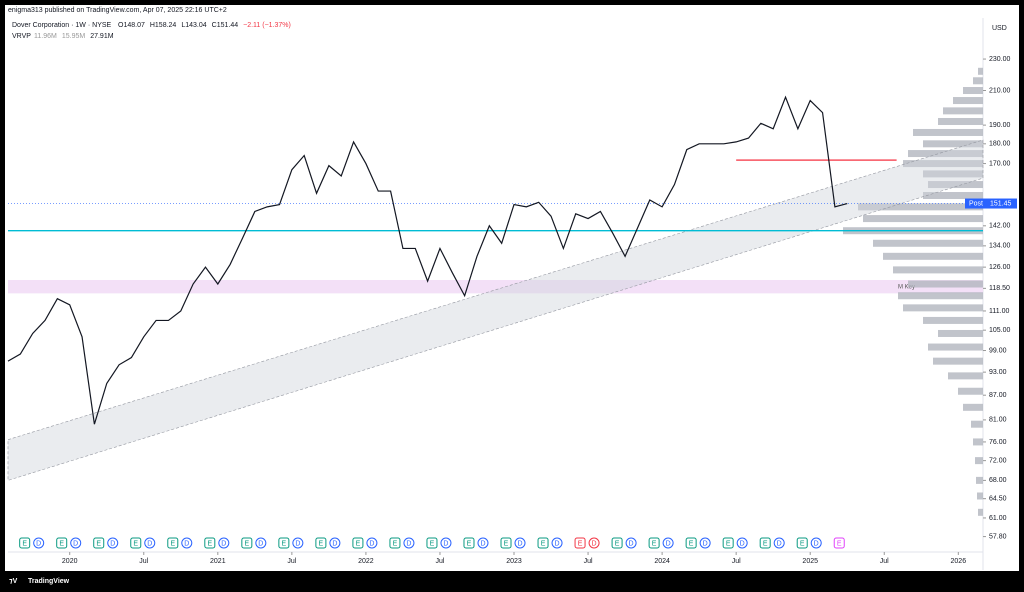 This screenshot has height=592, width=1024. What do you see at coordinates (1000, 125) in the screenshot?
I see `y-tick-label: 190.00` at bounding box center [1000, 125].